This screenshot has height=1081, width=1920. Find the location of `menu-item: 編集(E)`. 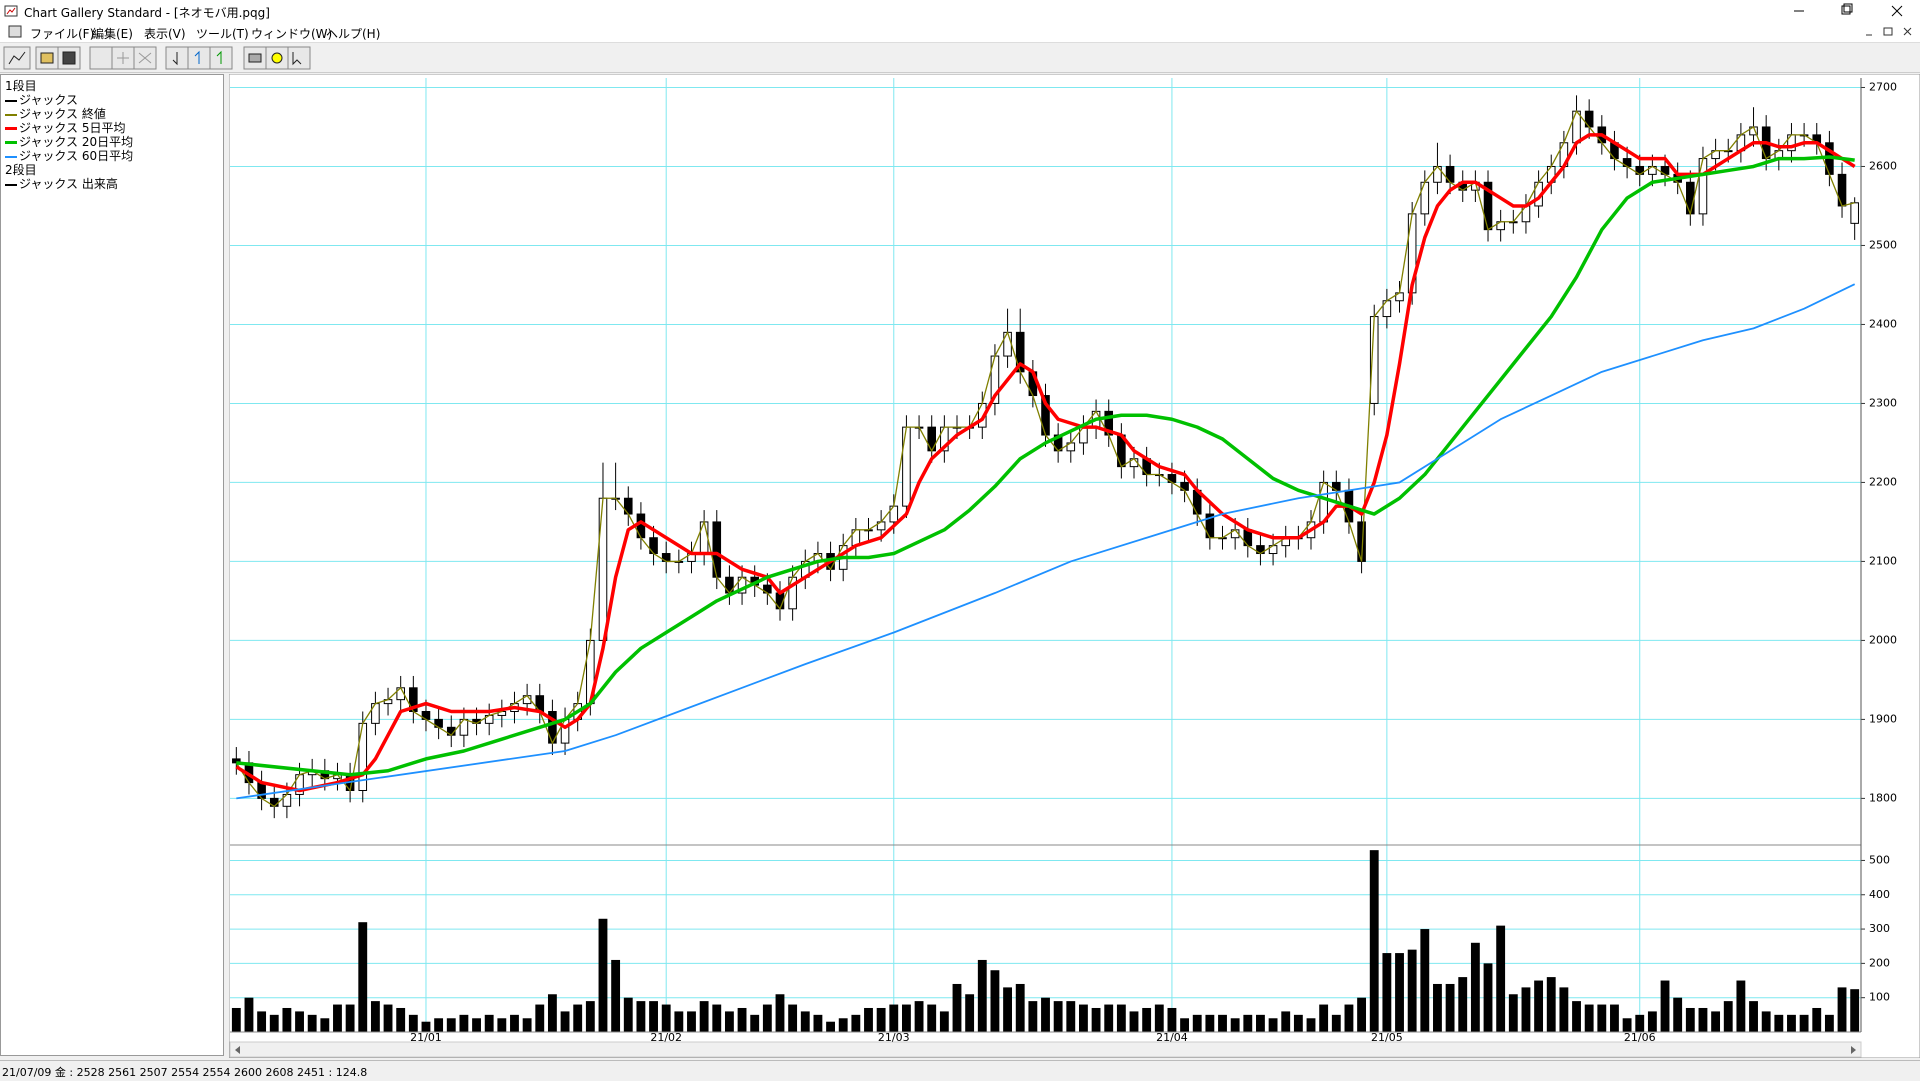

menu-item: 編集(E) is located at coordinates (112, 34).